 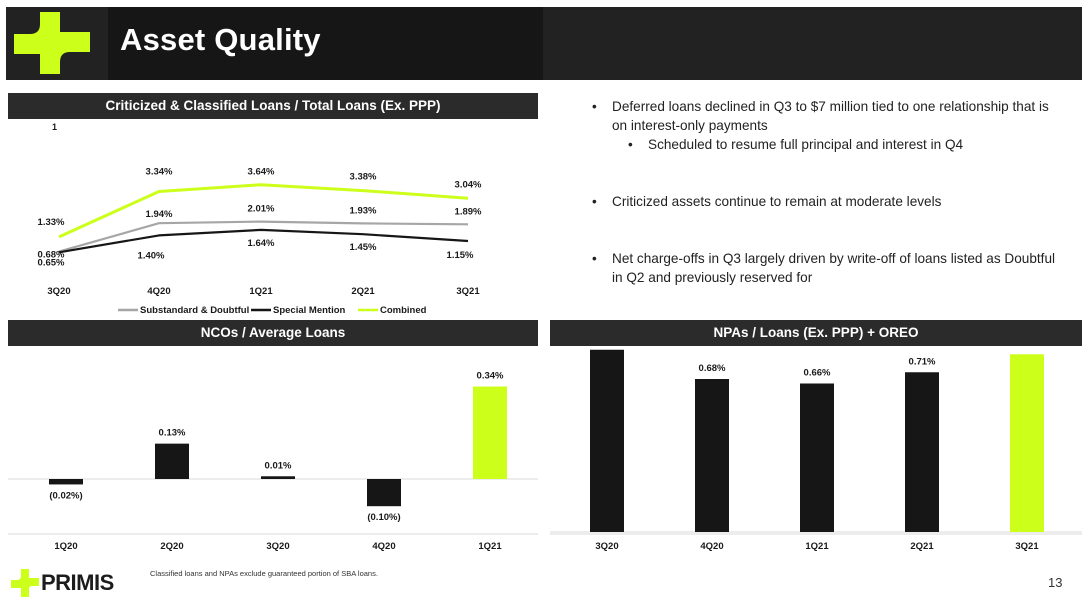 I want to click on data-label: 1.40%, so click(x=151, y=255).